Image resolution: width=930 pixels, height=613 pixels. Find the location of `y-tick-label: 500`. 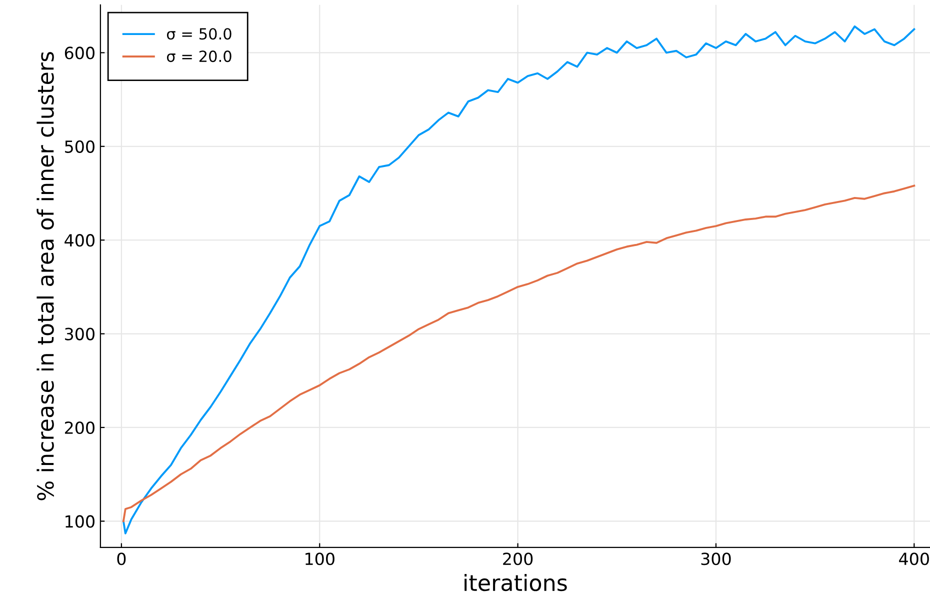

y-tick-label: 500 is located at coordinates (79, 146).